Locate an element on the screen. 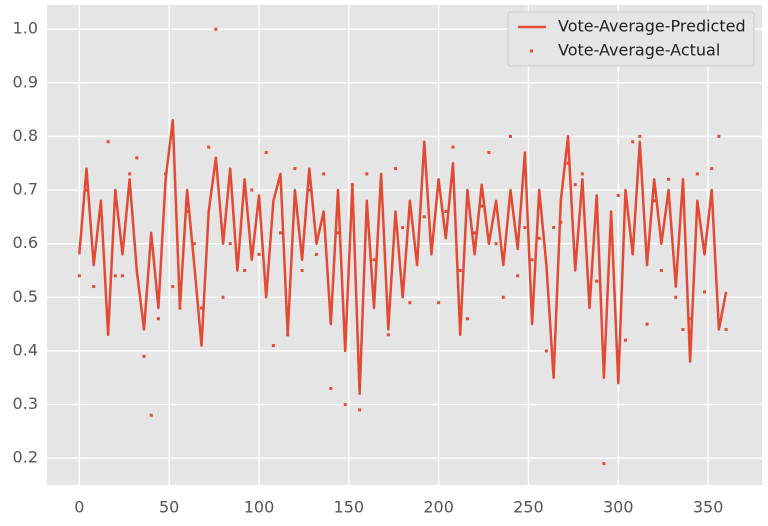 This screenshot has height=526, width=768. x-tick-label: 0 is located at coordinates (79, 507).